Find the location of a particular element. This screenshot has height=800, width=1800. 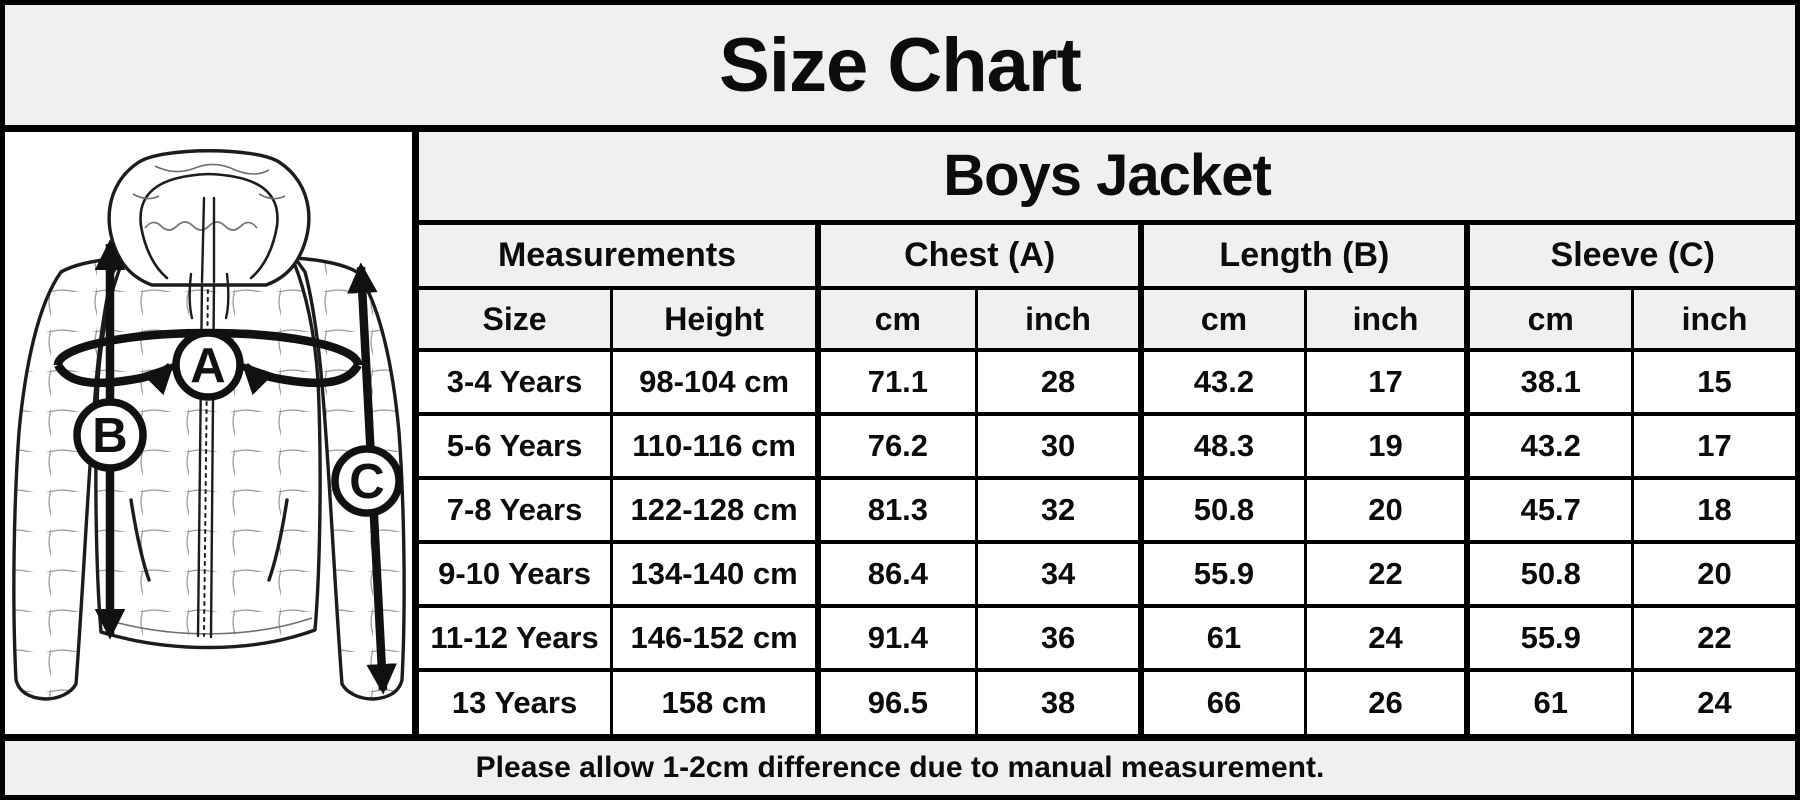

table-cell: 28 is located at coordinates (1058, 381).